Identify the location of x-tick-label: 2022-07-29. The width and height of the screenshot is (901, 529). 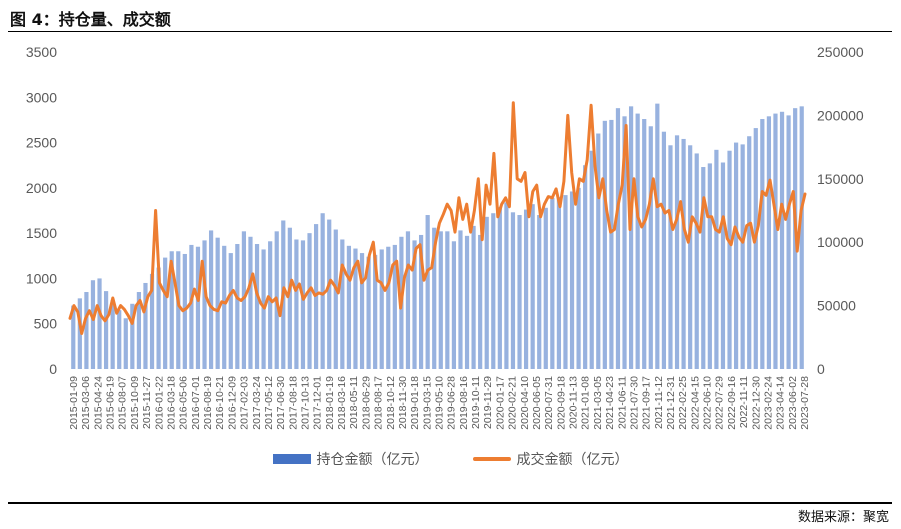
(720, 403).